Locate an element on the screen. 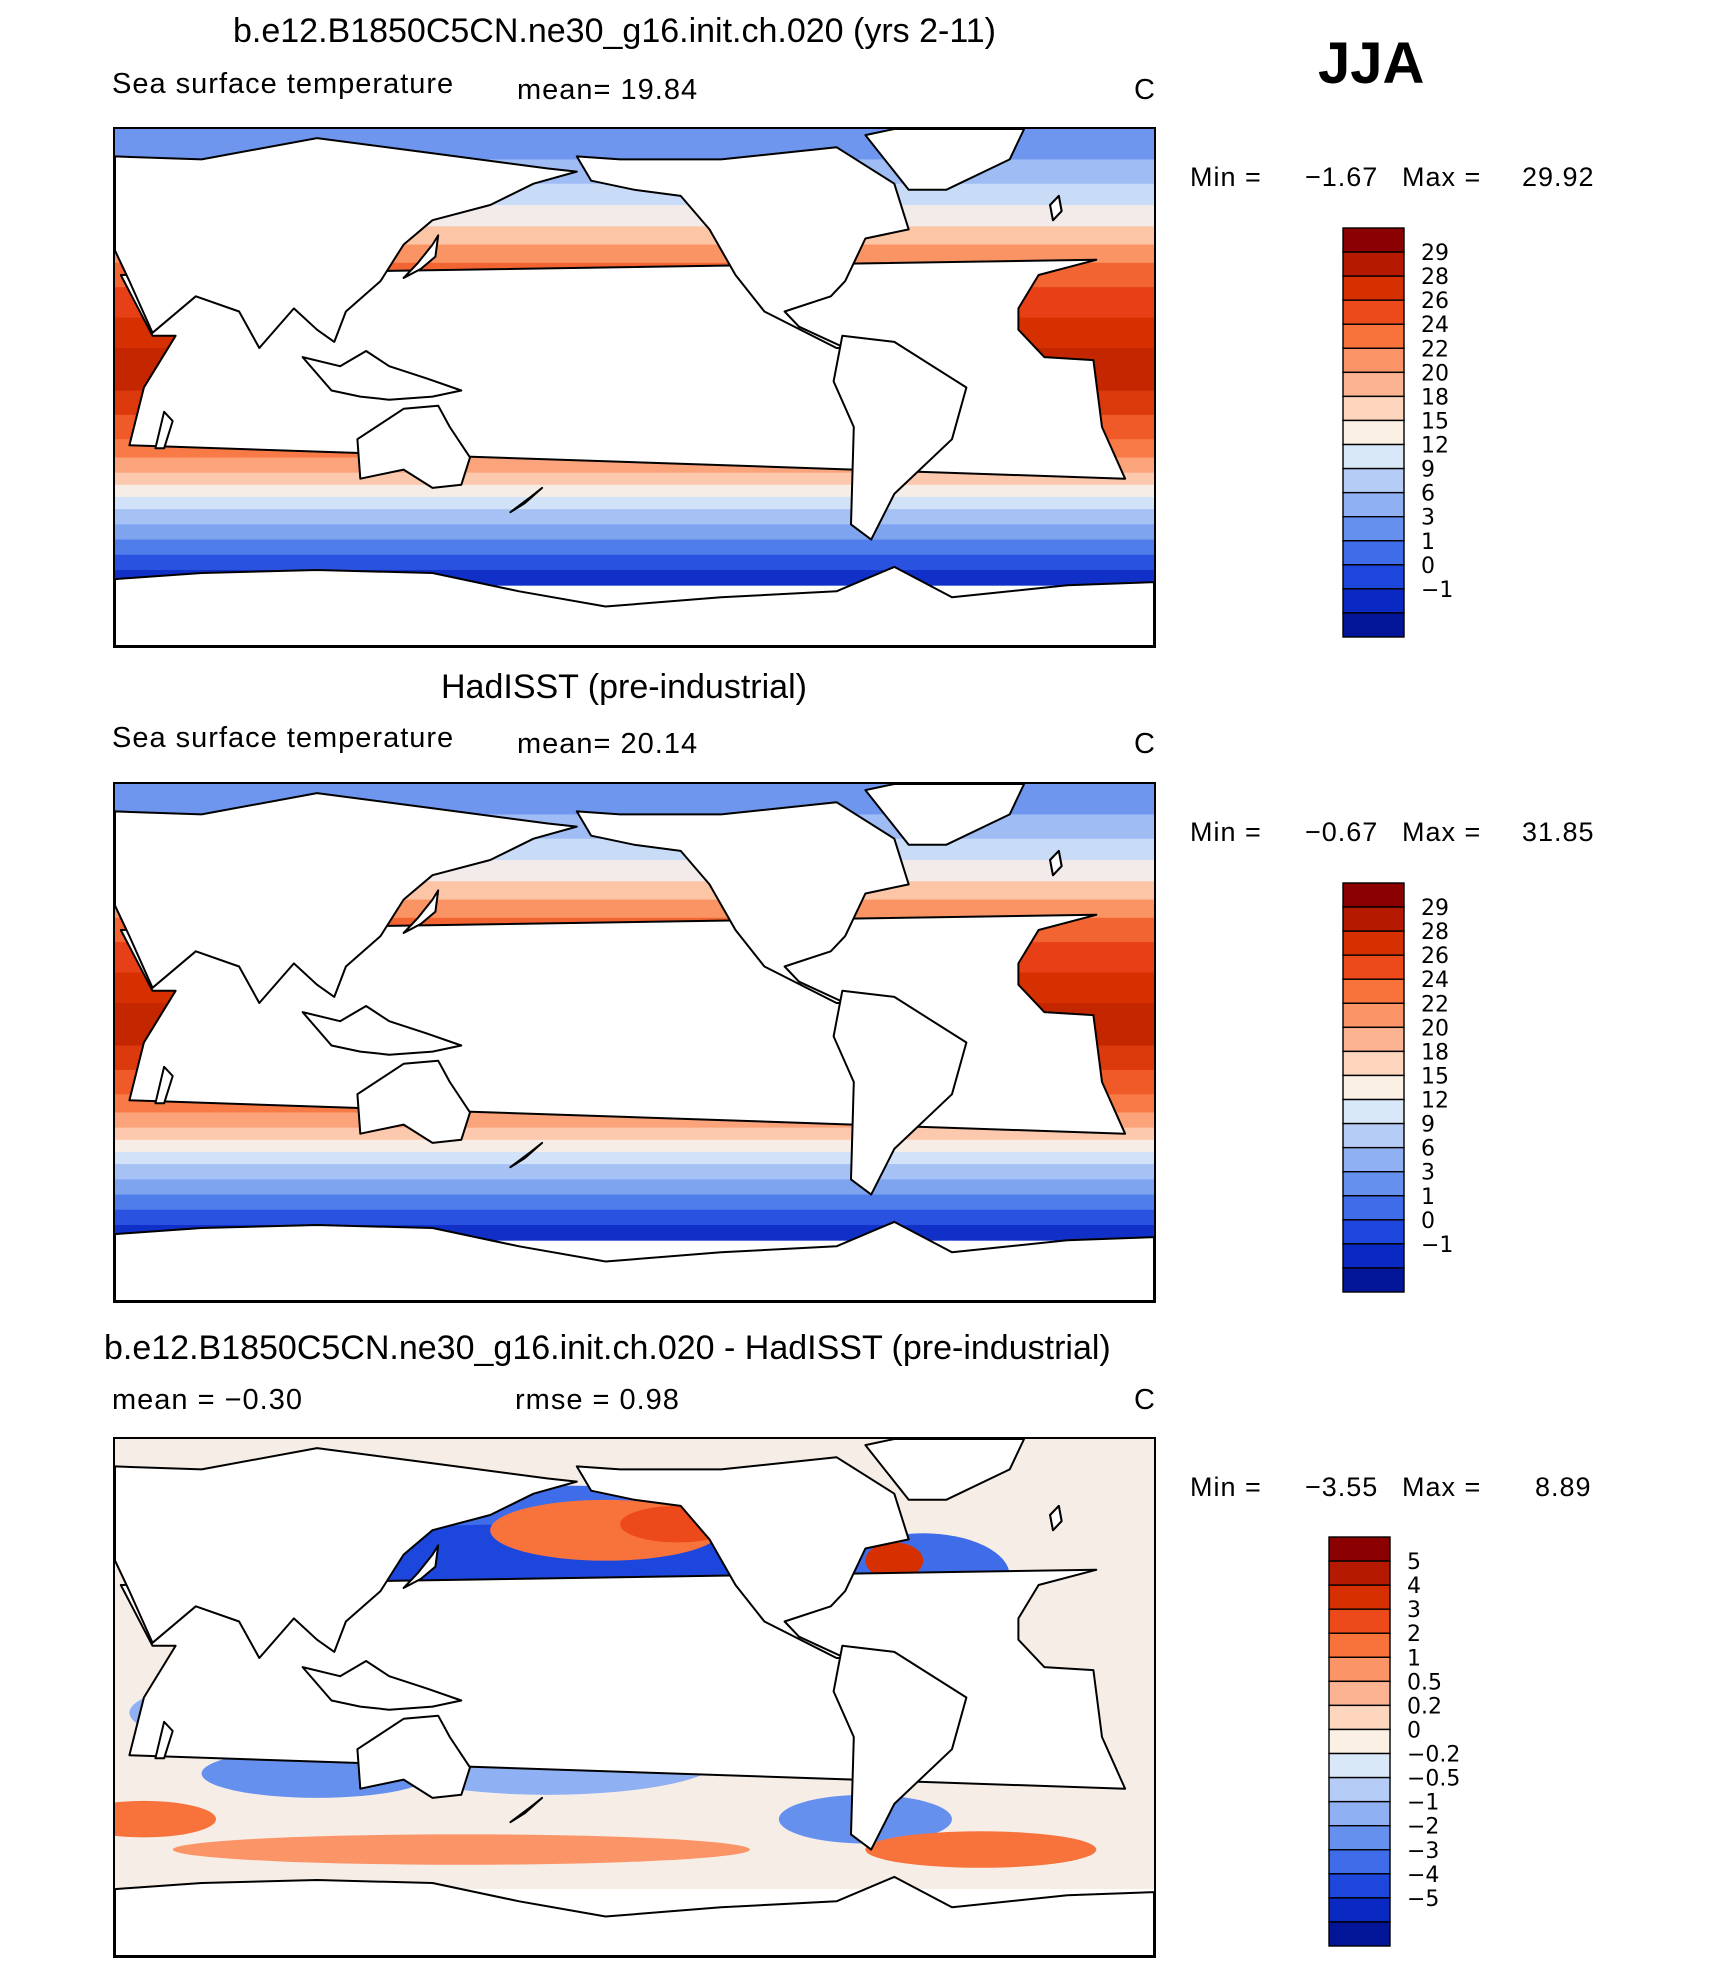 Image resolution: width=1710 pixels, height=1969 pixels. mean-label: mean = −0.30 is located at coordinates (207, 1400).